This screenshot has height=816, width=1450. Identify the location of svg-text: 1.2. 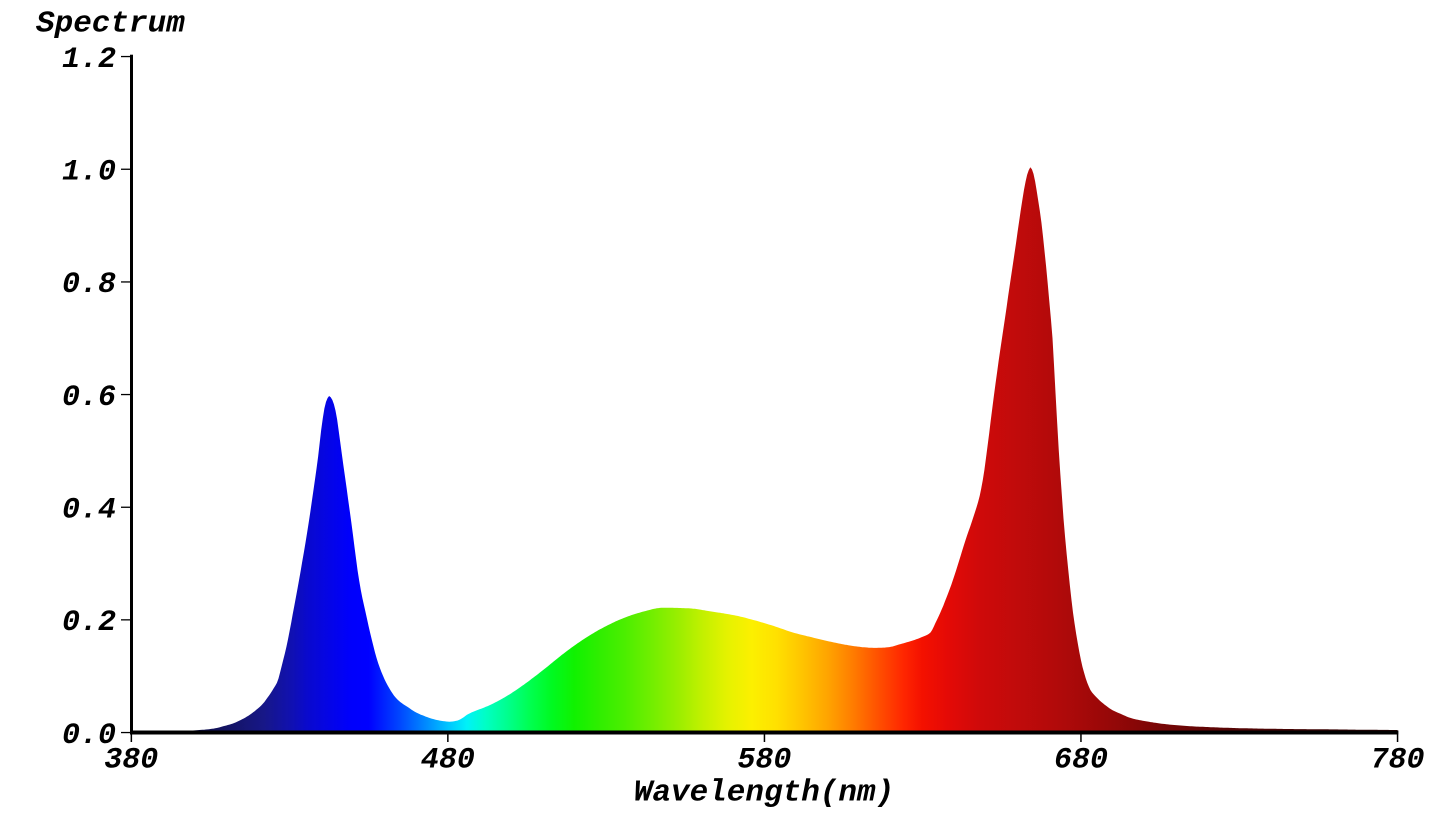
(89, 60).